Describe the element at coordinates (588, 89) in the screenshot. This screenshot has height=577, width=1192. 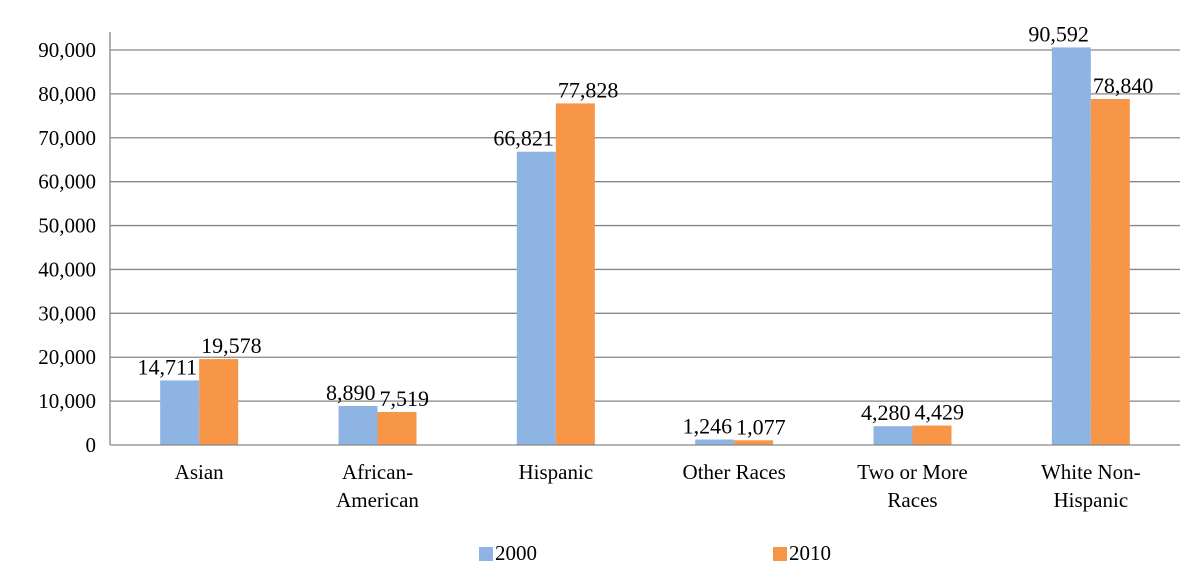
I see `data-label: 77,828` at that location.